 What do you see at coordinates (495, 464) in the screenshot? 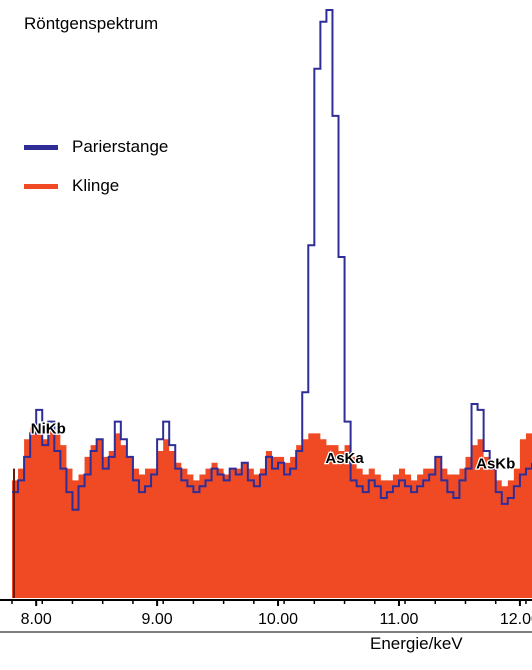
I see `peak-label-askb: AsKb` at bounding box center [495, 464].